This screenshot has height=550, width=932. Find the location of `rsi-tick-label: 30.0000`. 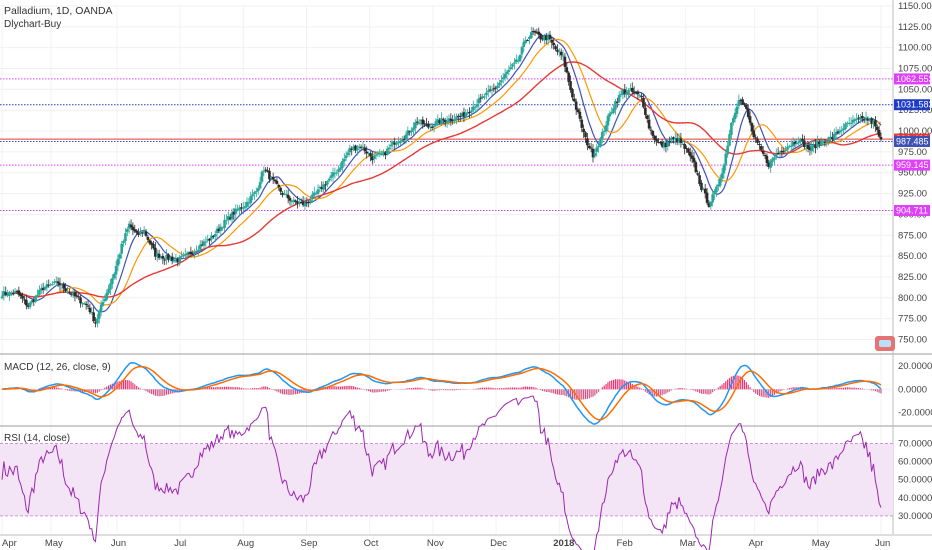

rsi-tick-label: 30.0000 is located at coordinates (915, 516).